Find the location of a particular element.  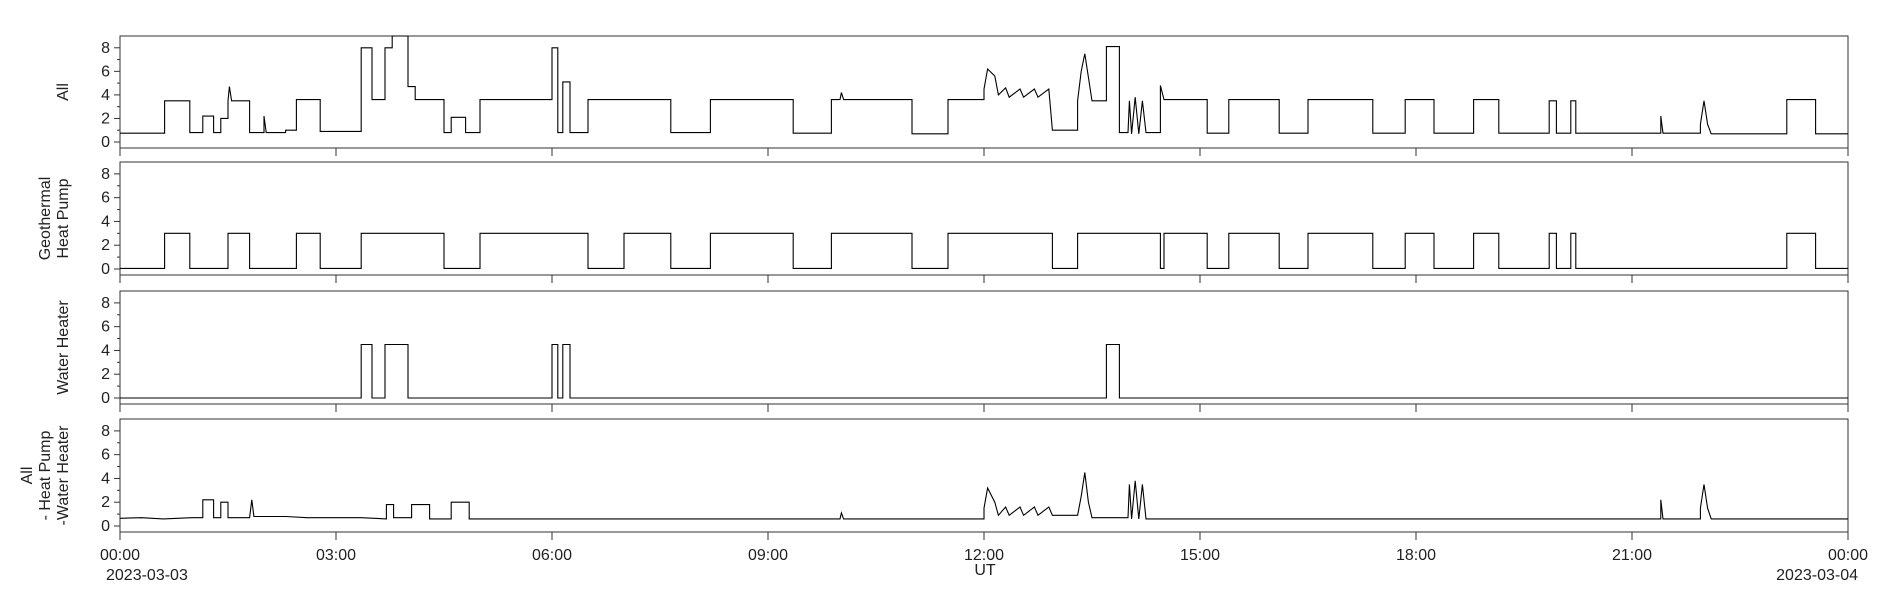

y-axis-label: Geothermal is located at coordinates (45, 219).